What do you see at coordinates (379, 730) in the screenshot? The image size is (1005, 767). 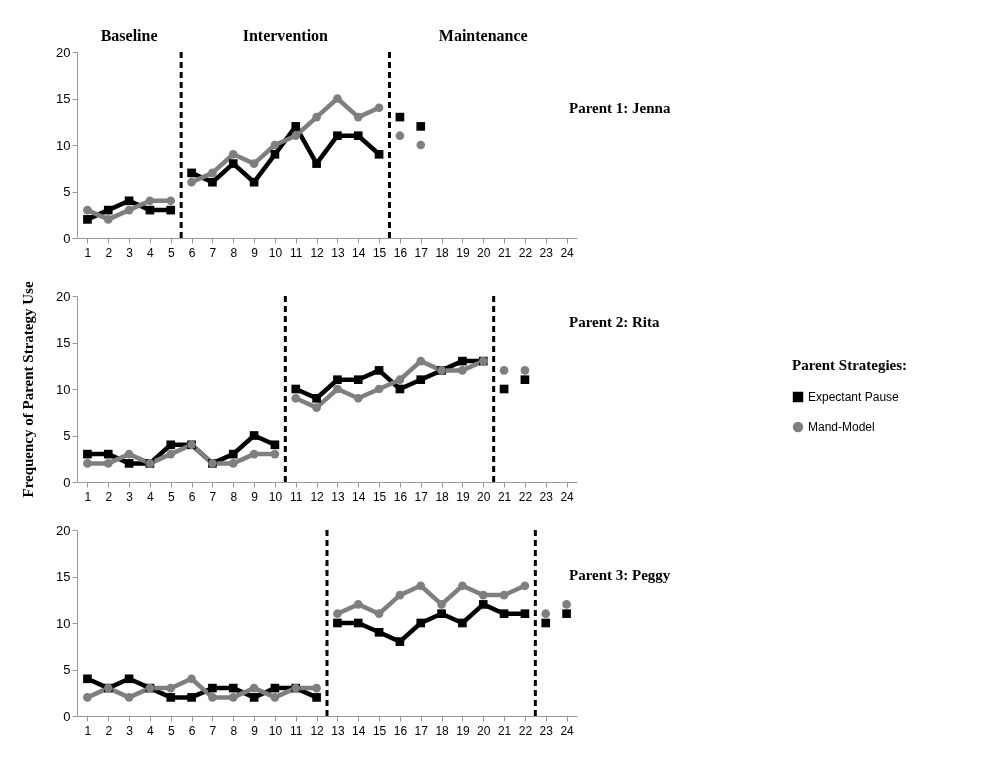 I see `x-tick-label: 15` at bounding box center [379, 730].